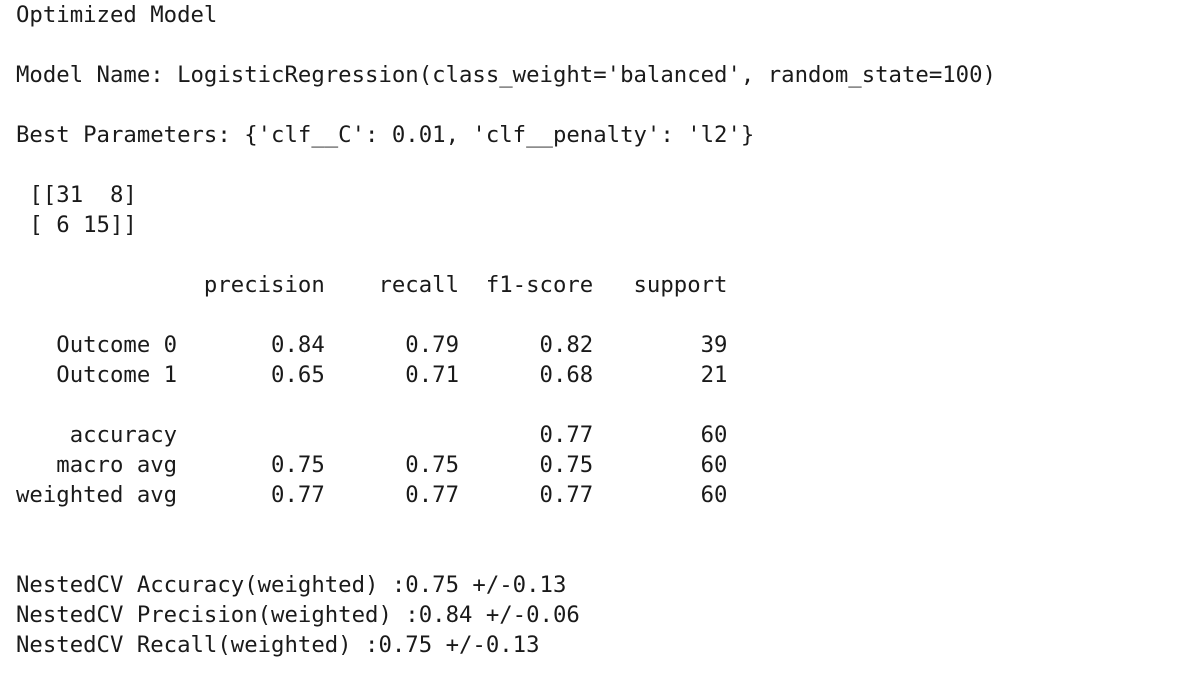 This screenshot has width=1178, height=696. Describe the element at coordinates (372, 495) in the screenshot. I see `report-row-weighted-avg: weighted avg 0.77 0.77 0.77 60` at that location.